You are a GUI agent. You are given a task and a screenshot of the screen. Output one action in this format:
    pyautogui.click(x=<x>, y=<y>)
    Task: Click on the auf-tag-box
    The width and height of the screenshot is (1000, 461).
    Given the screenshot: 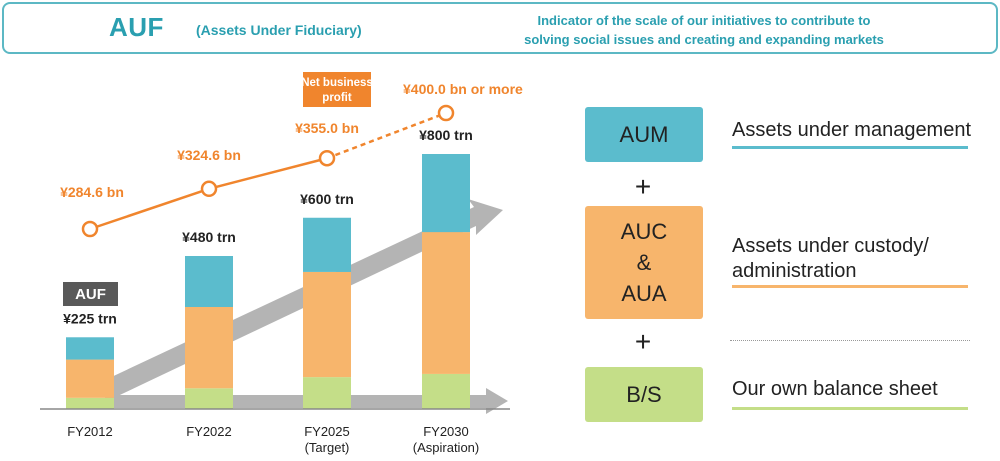 What is the action you would take?
    pyautogui.click(x=90, y=294)
    